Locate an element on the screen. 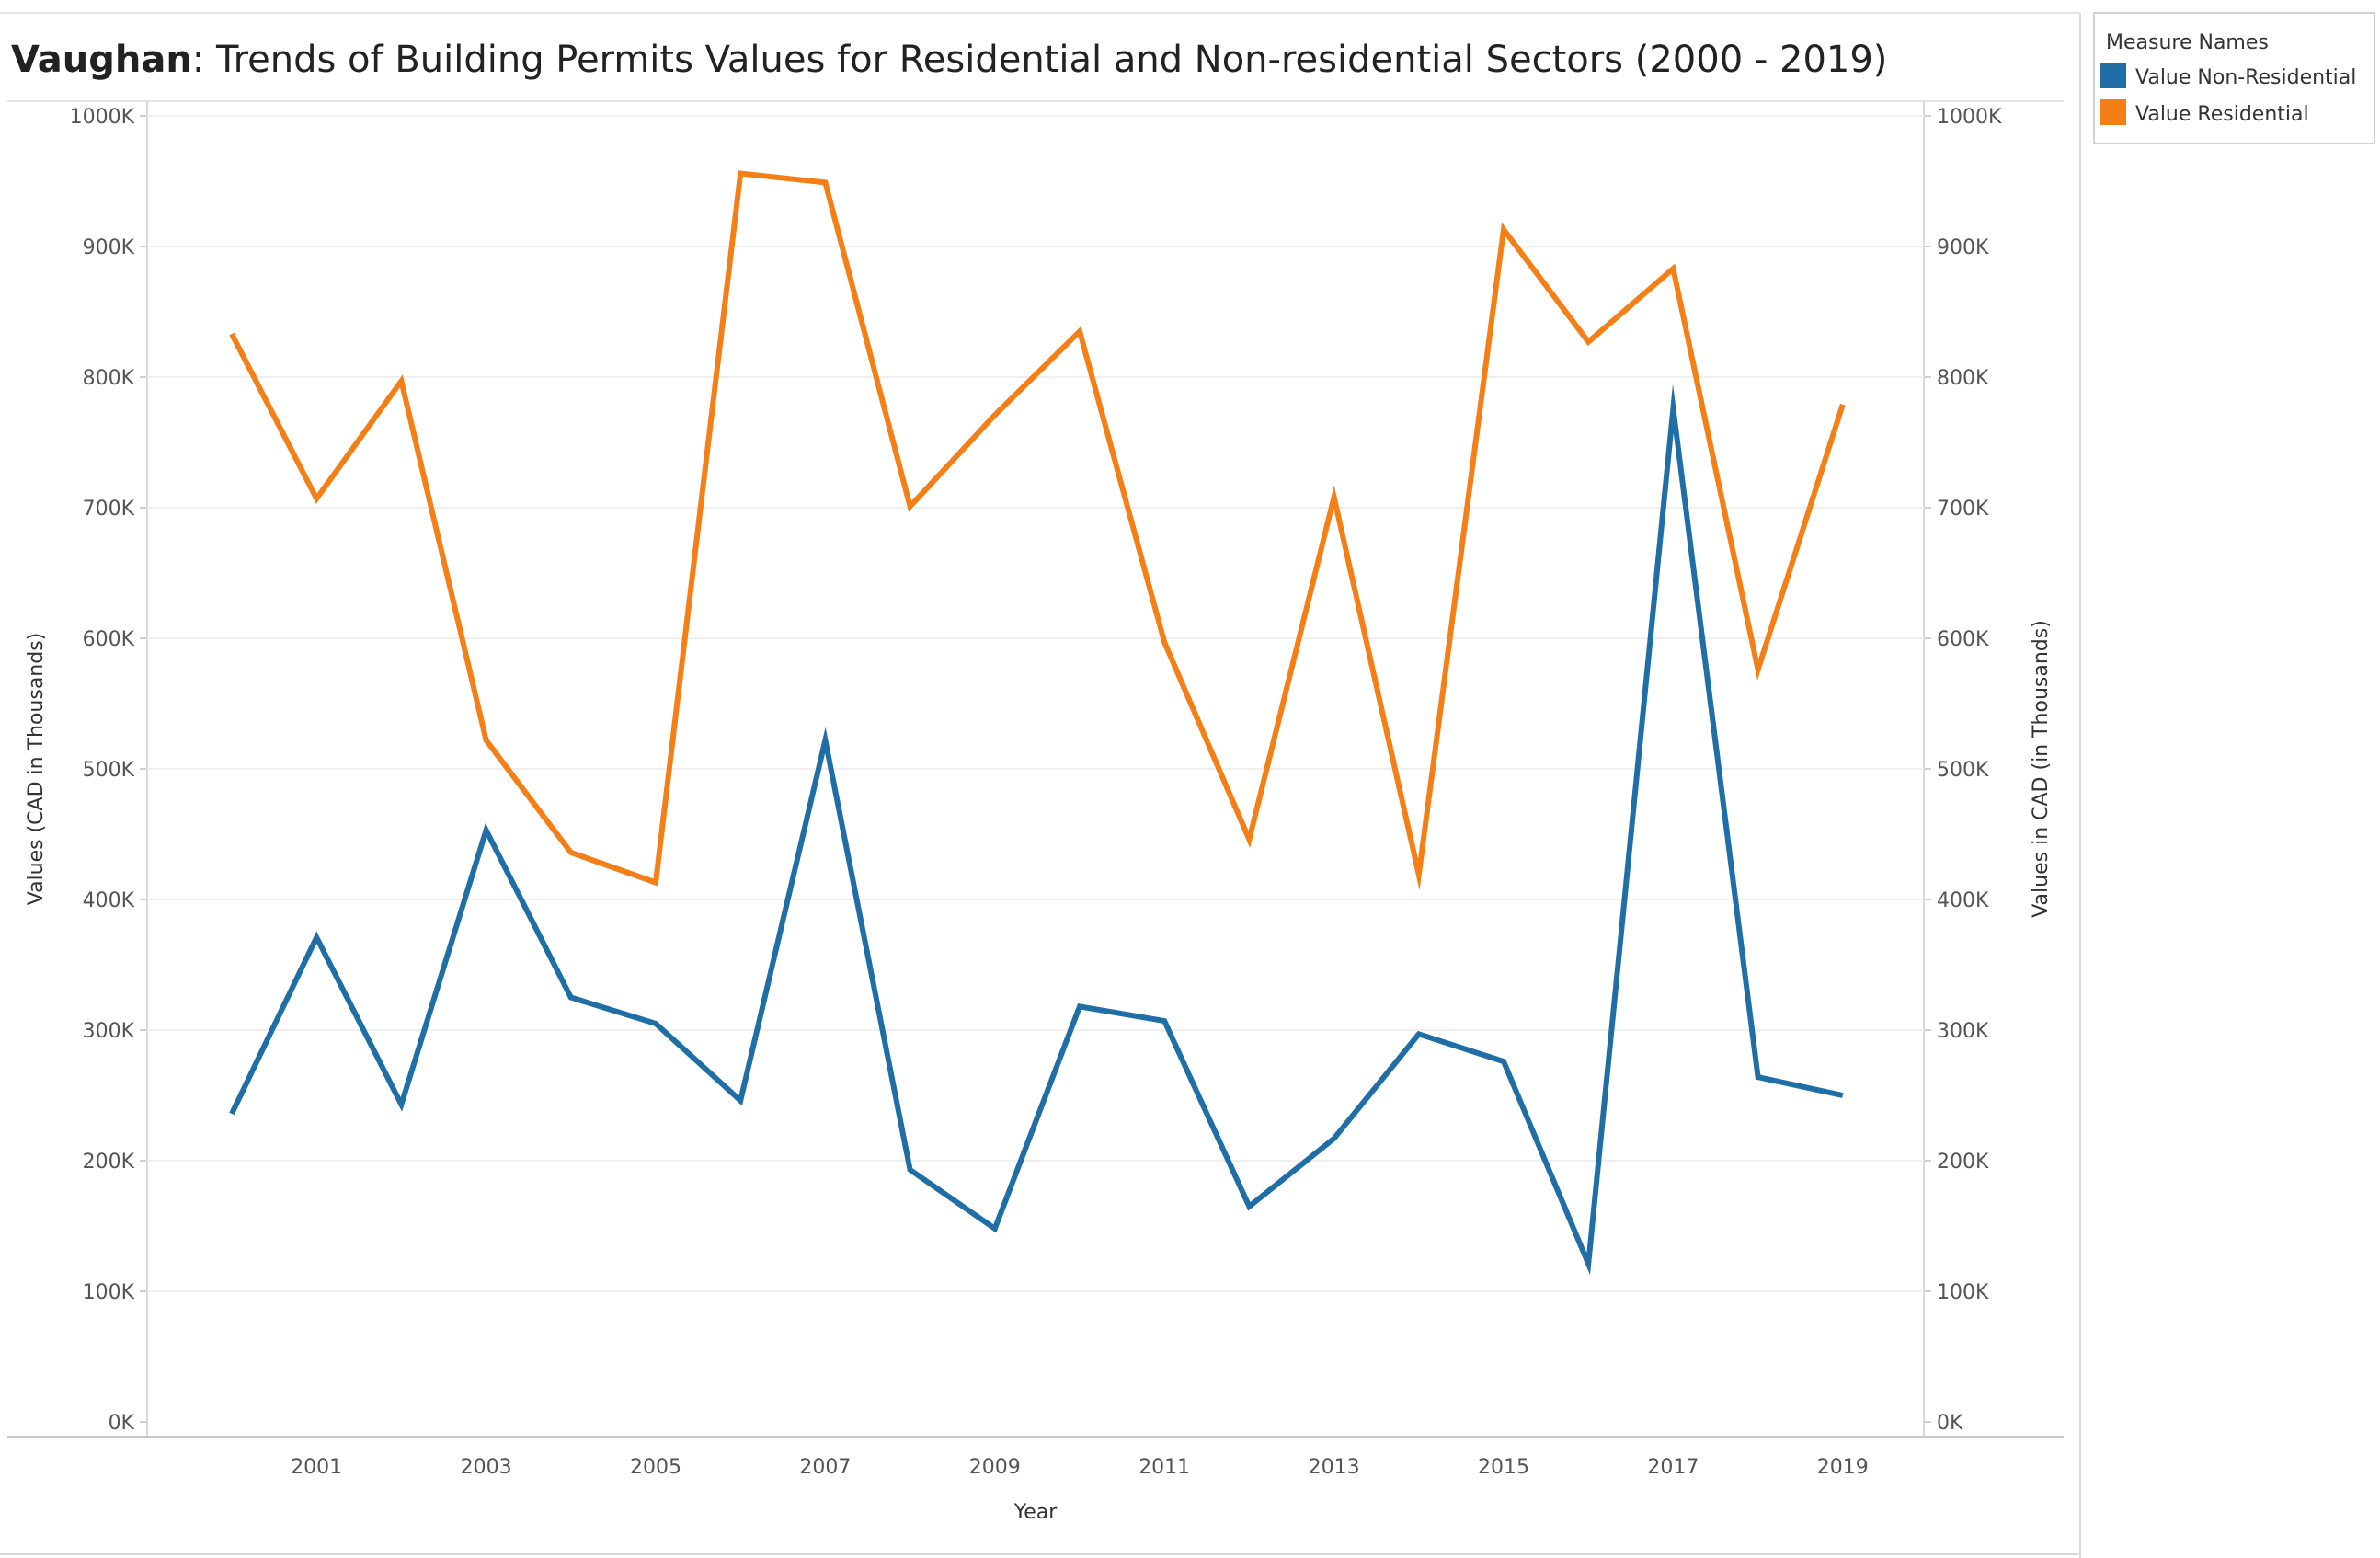 Image resolution: width=2380 pixels, height=1558 pixels. y-tick-label-right: 0K is located at coordinates (1950, 1423).